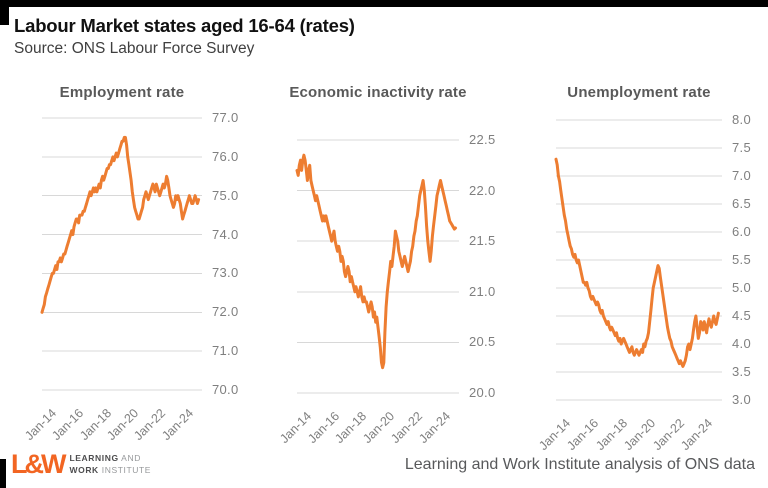 The height and width of the screenshot is (488, 768). Describe the element at coordinates (741, 147) in the screenshot. I see `y-axis-tick-label: 7.5` at that location.